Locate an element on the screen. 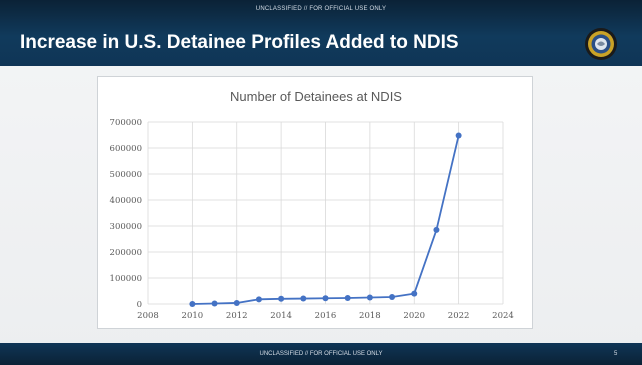  x-tick-label: 2010 is located at coordinates (193, 316).